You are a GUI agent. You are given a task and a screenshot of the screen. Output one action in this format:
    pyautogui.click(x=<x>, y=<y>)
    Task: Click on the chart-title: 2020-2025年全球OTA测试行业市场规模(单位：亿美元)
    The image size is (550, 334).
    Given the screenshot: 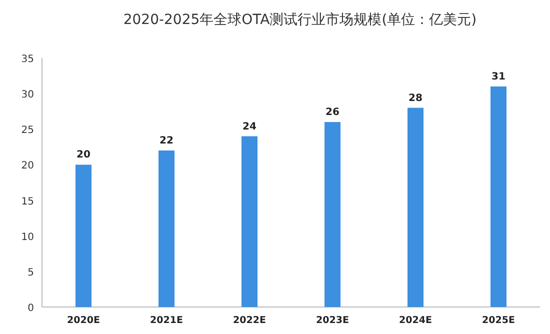 What is the action you would take?
    pyautogui.click(x=300, y=20)
    